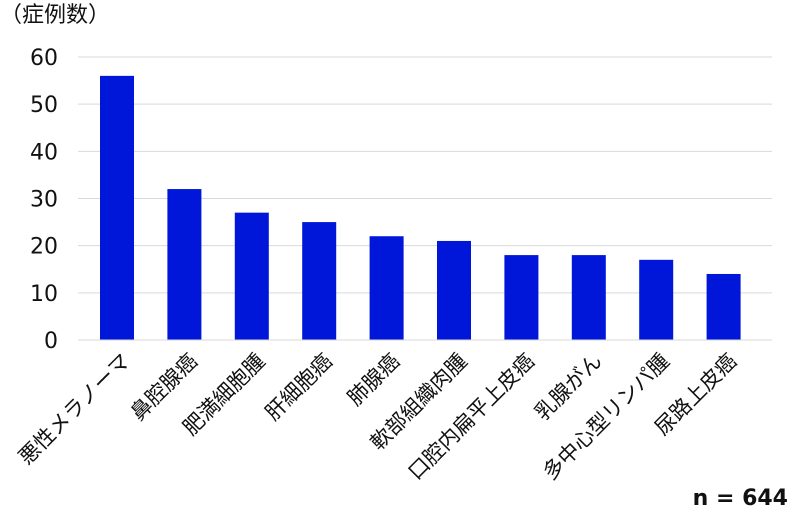  I want to click on y-tick-label: 20, so click(44, 247).